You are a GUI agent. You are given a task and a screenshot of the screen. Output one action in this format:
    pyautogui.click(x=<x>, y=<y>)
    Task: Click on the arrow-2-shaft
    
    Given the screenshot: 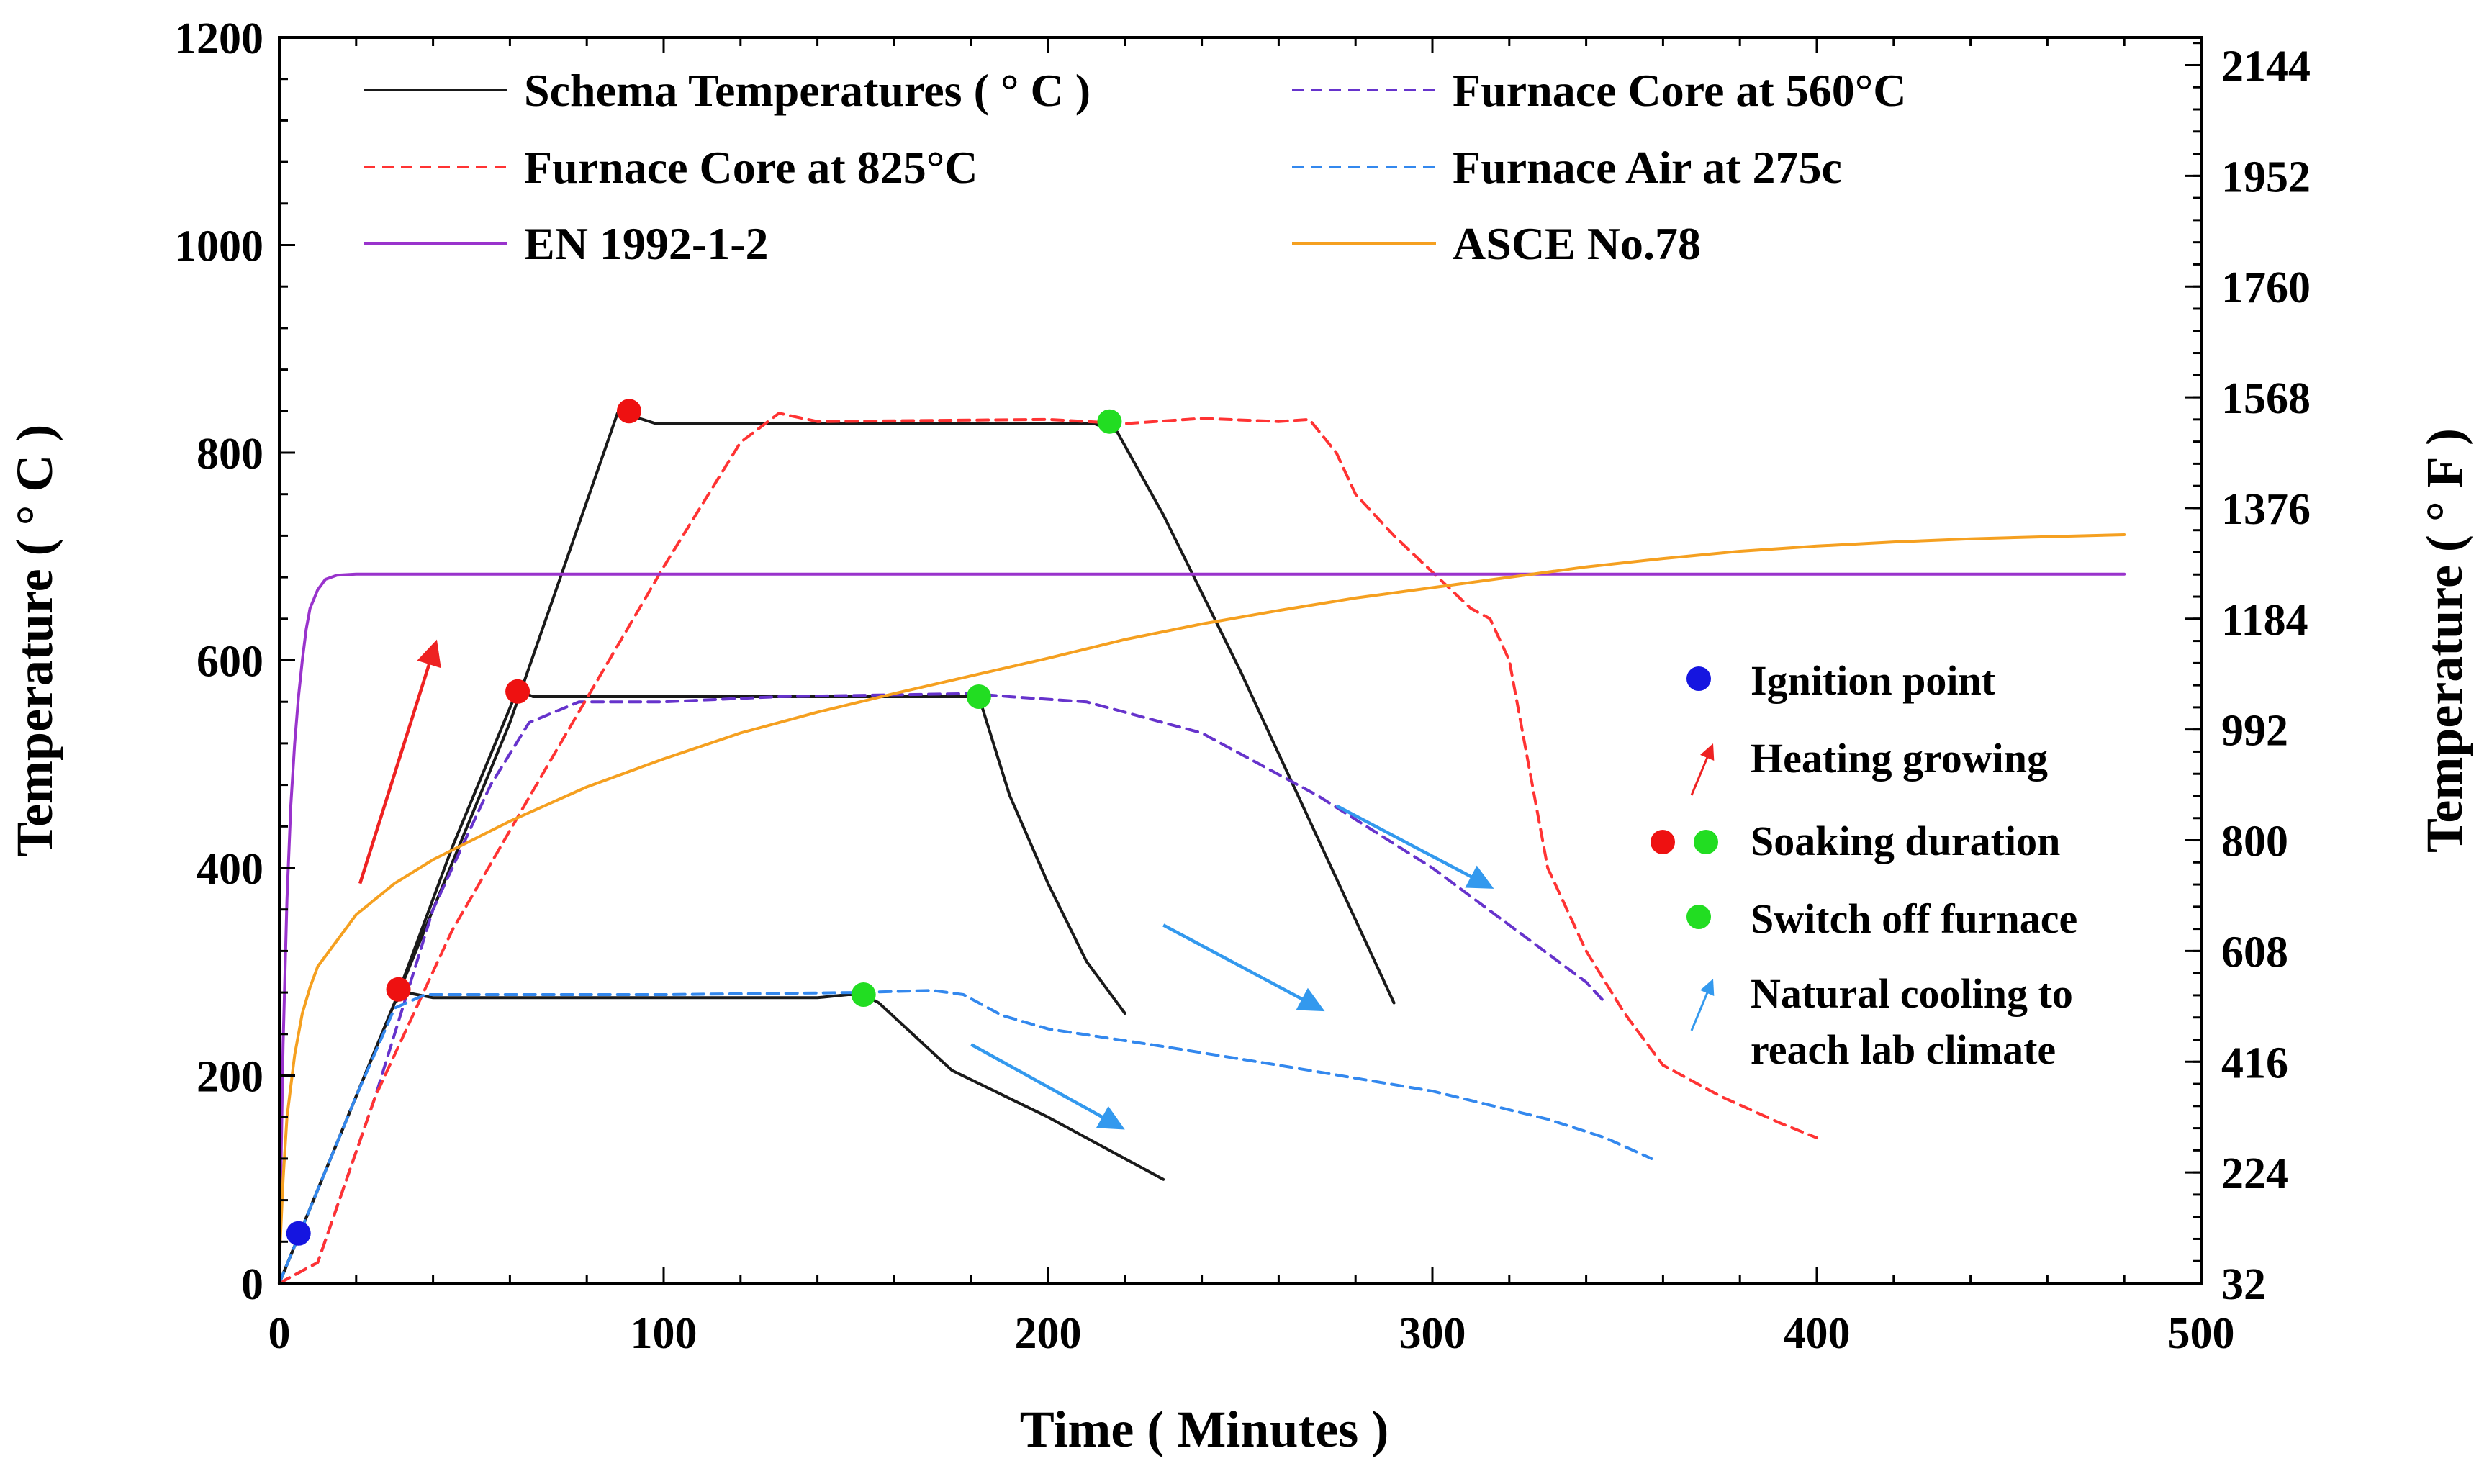 What is the action you would take?
    pyautogui.click(x=1234, y=962)
    